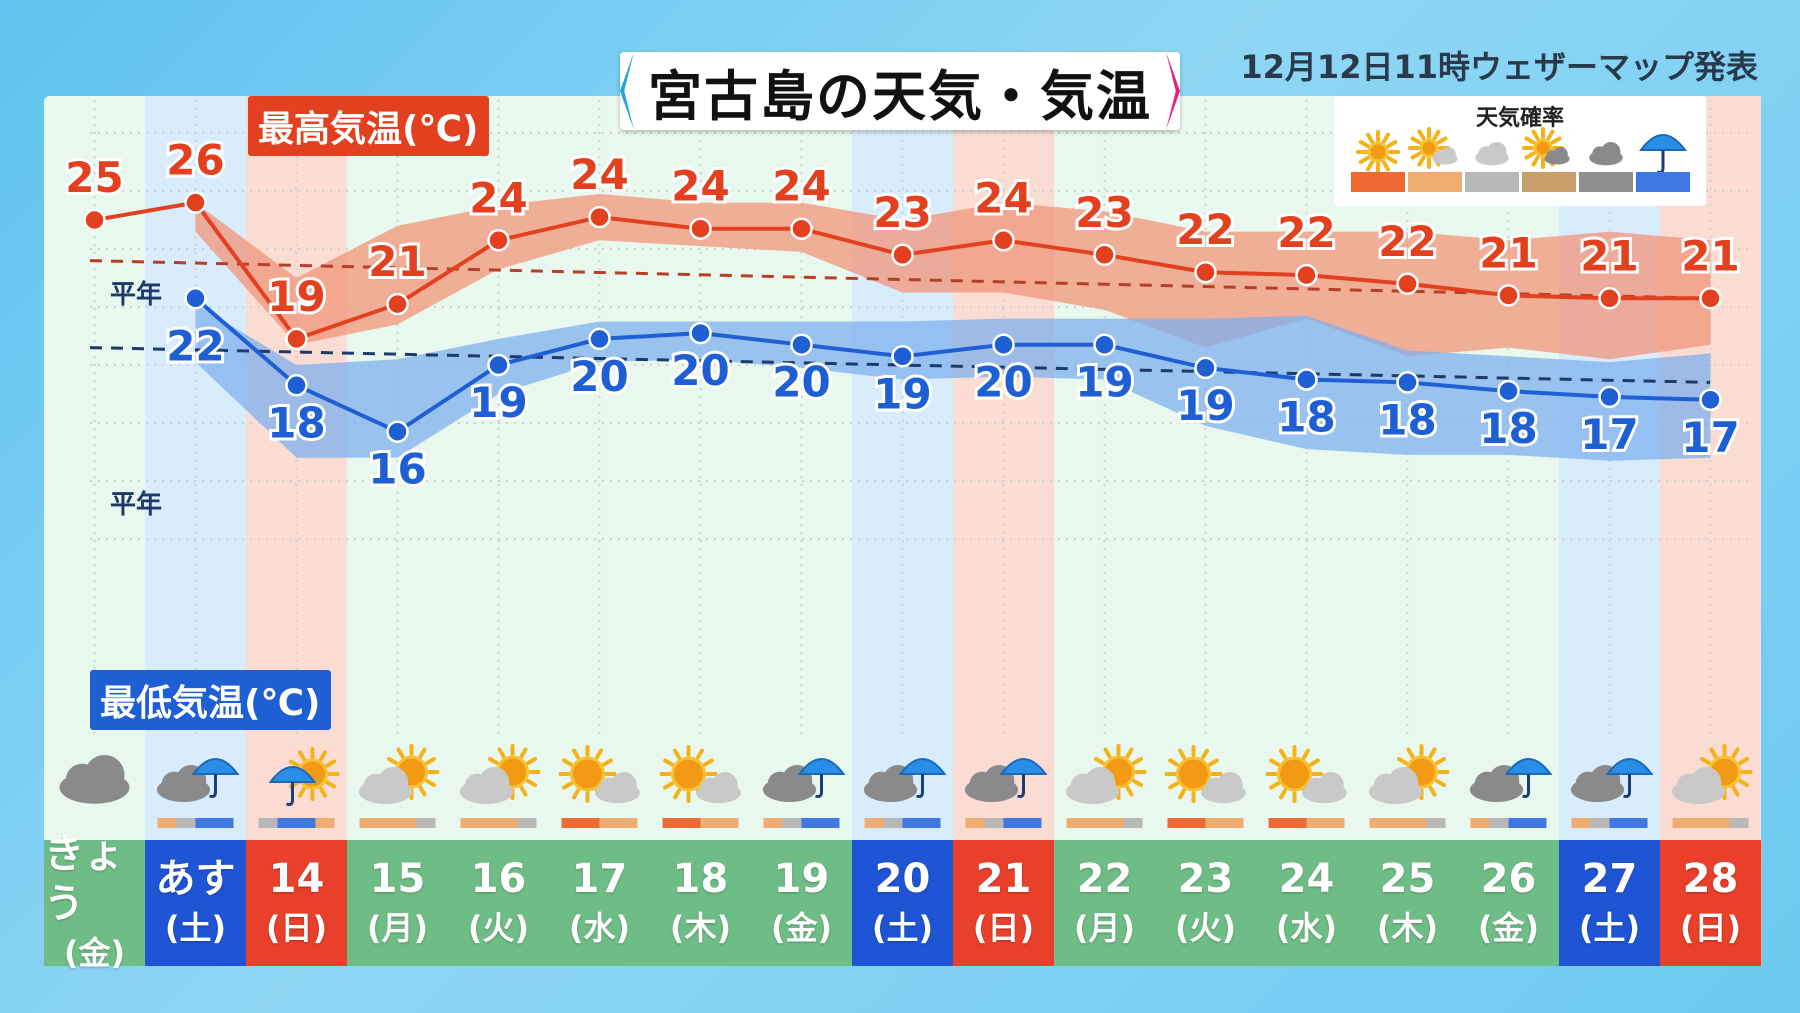 The width and height of the screenshot is (1800, 1013). I want to click on day-cell: 17 (水), so click(600, 903).